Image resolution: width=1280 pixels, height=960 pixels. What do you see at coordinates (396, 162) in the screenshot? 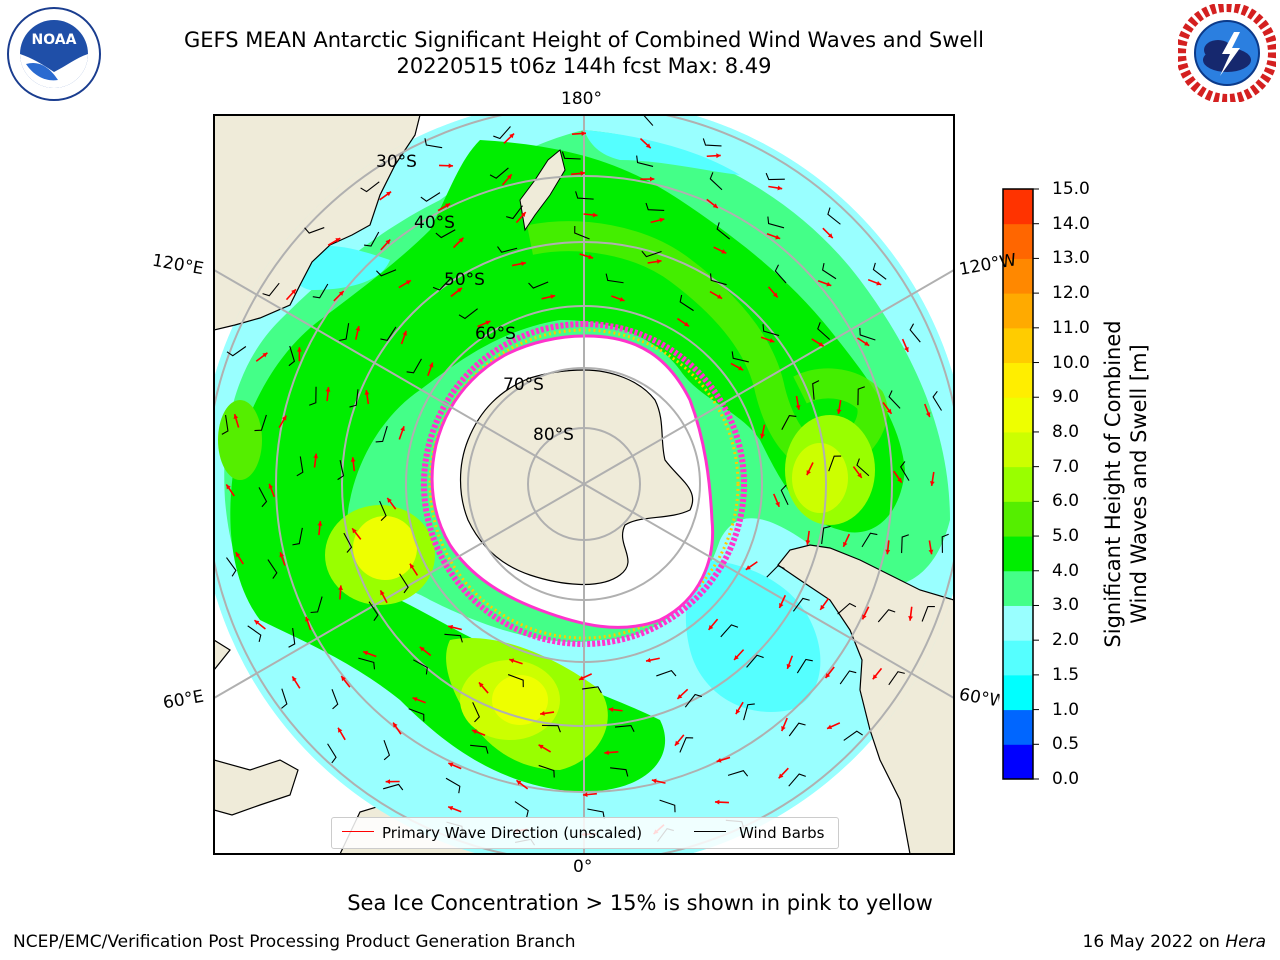
I see `lat-label-30s: 30°S` at bounding box center [396, 162].